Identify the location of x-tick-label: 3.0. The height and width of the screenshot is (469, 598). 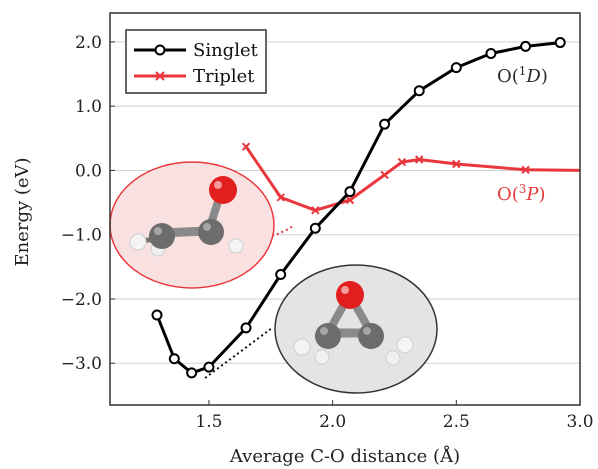
(579, 422).